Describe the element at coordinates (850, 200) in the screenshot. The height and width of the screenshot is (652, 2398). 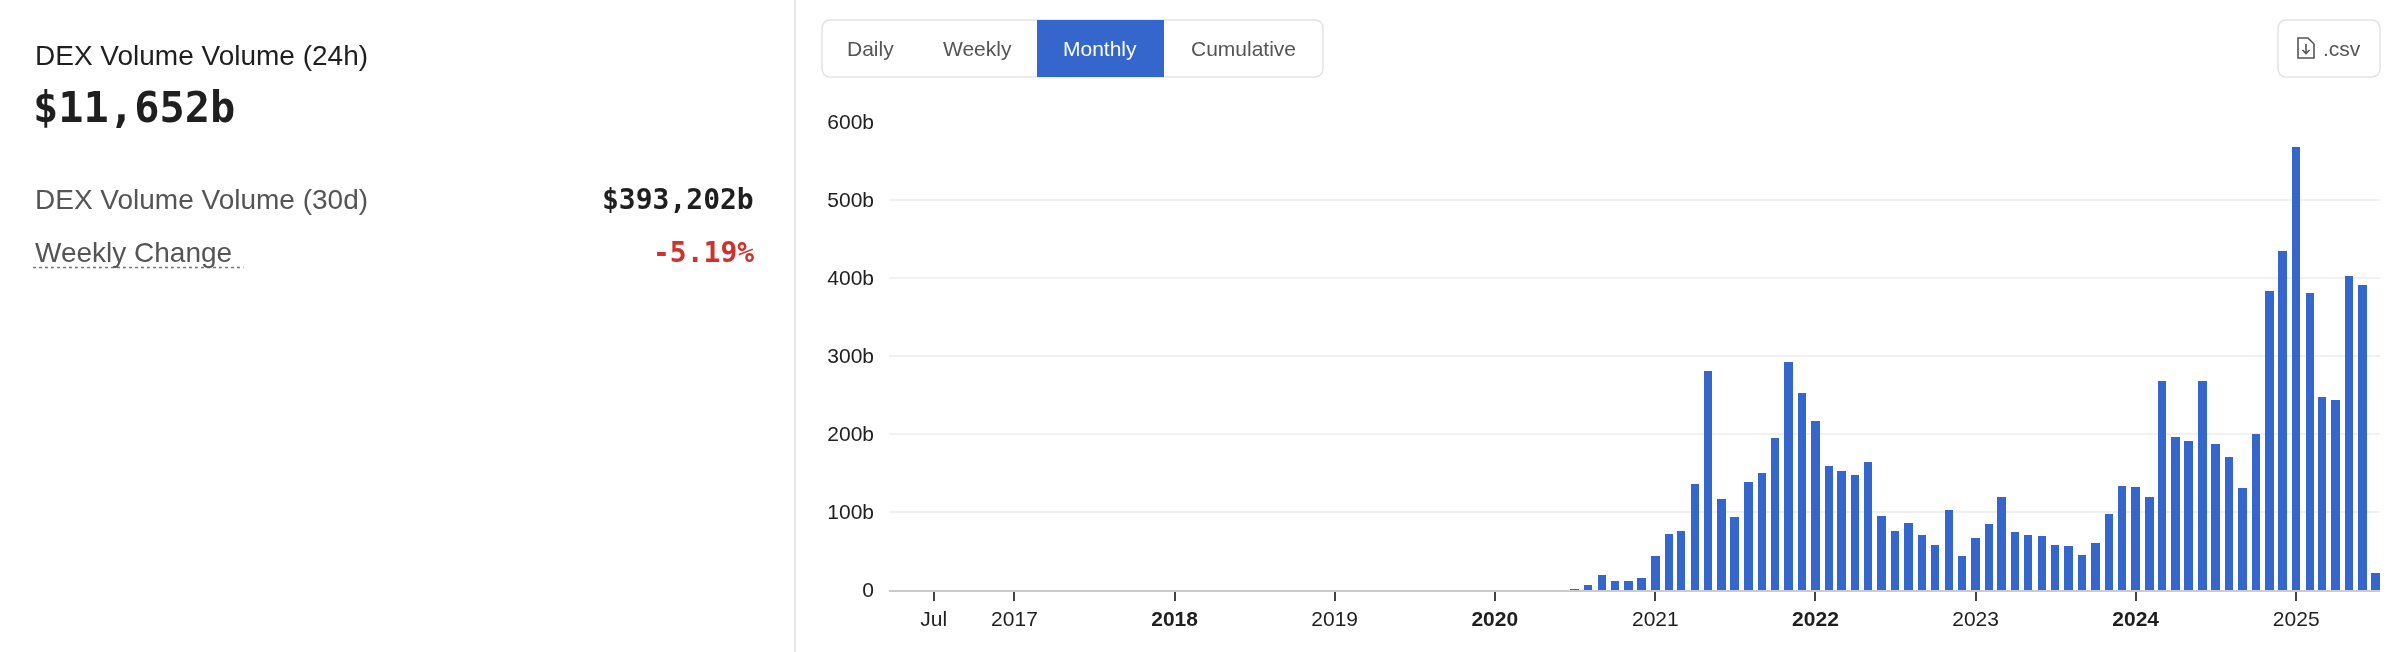
I see `y-tick-label: 500b` at that location.